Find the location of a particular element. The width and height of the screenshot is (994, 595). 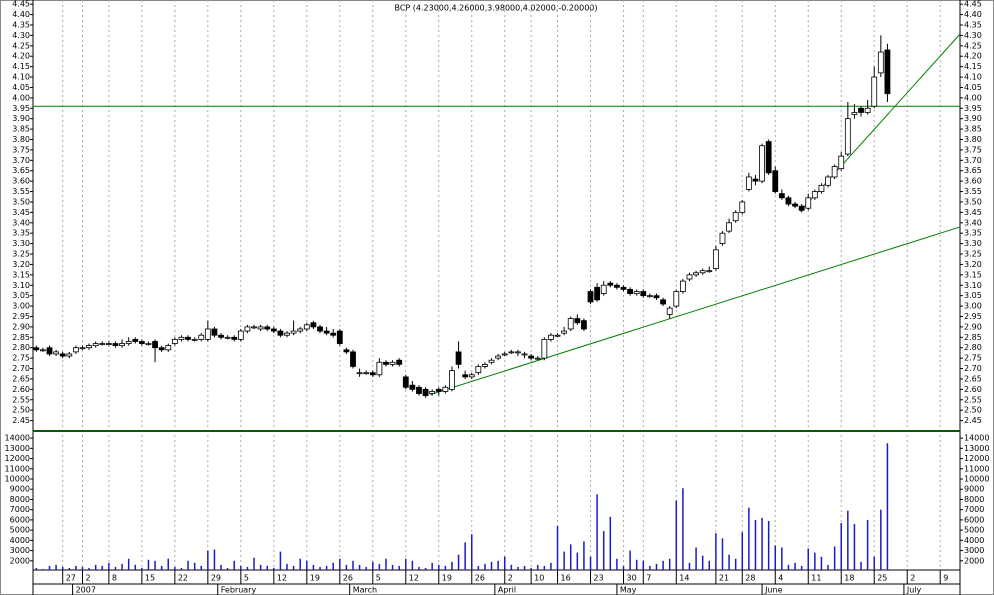

y-tick-label: 2.45 is located at coordinates (973, 420).